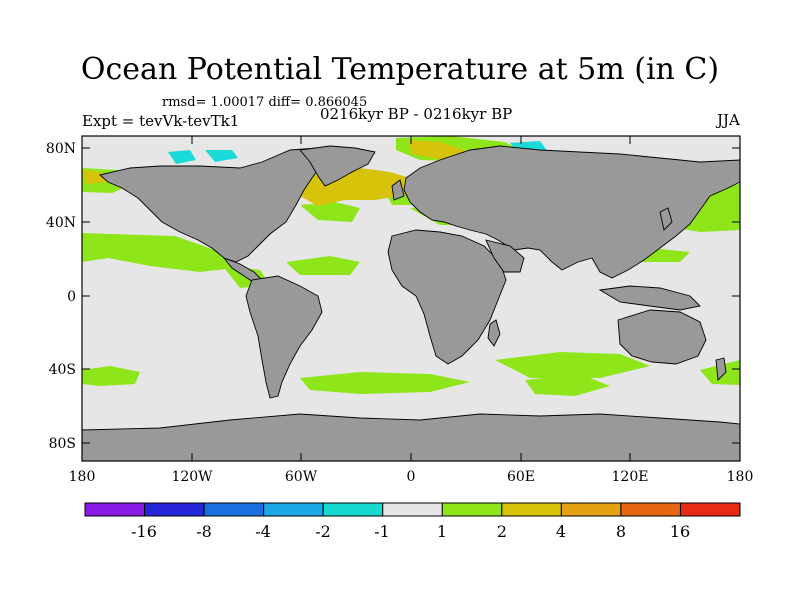 This screenshot has width=800, height=600. What do you see at coordinates (62, 444) in the screenshot?
I see `lat-label: 80S` at bounding box center [62, 444].